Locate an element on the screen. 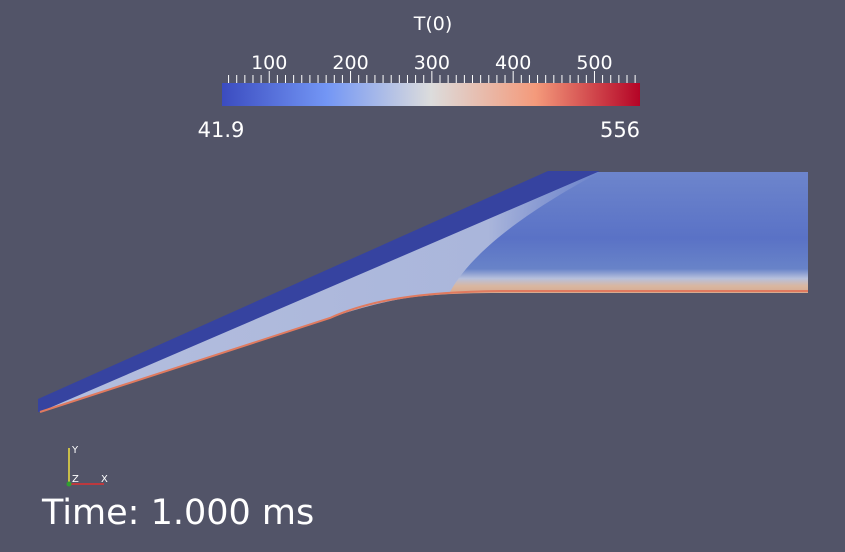  colorbar: T(0) 100 200 300 400 500 41.9 556 is located at coordinates (419, 77).